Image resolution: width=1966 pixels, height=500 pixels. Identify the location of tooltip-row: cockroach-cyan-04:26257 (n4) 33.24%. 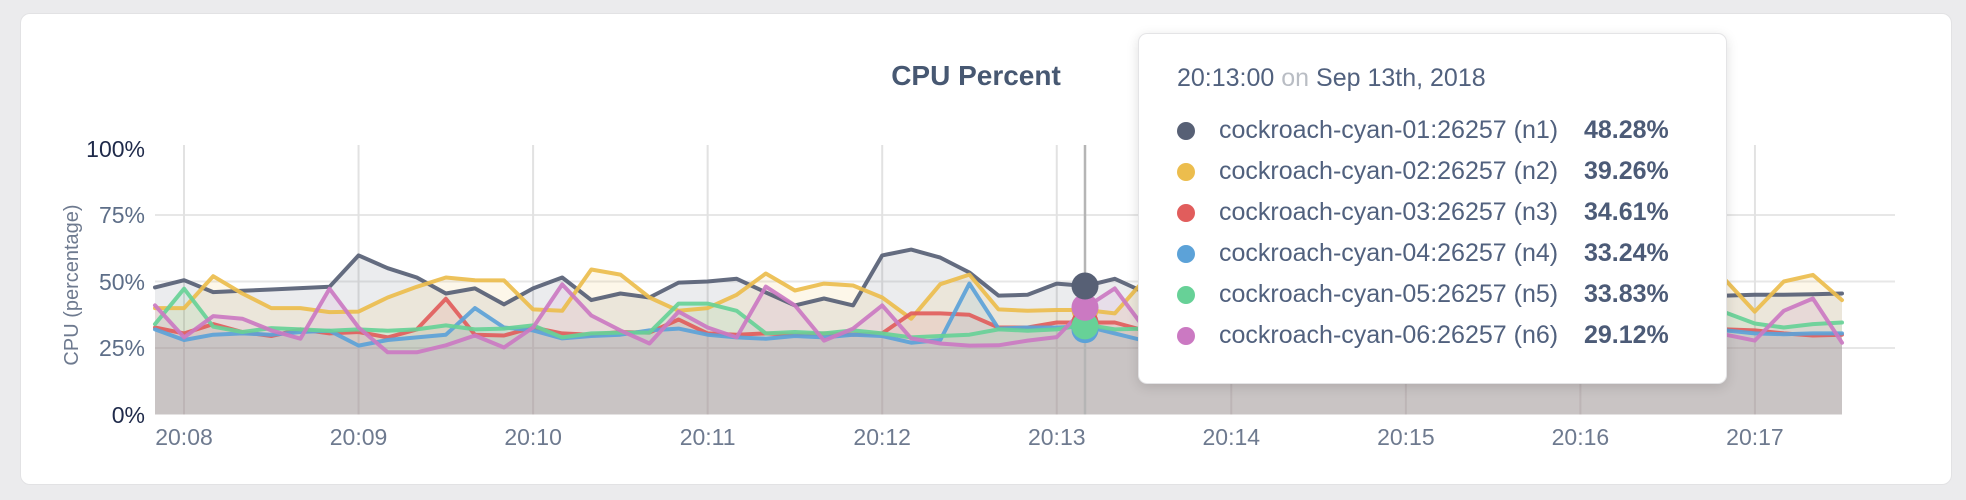
(1451, 253).